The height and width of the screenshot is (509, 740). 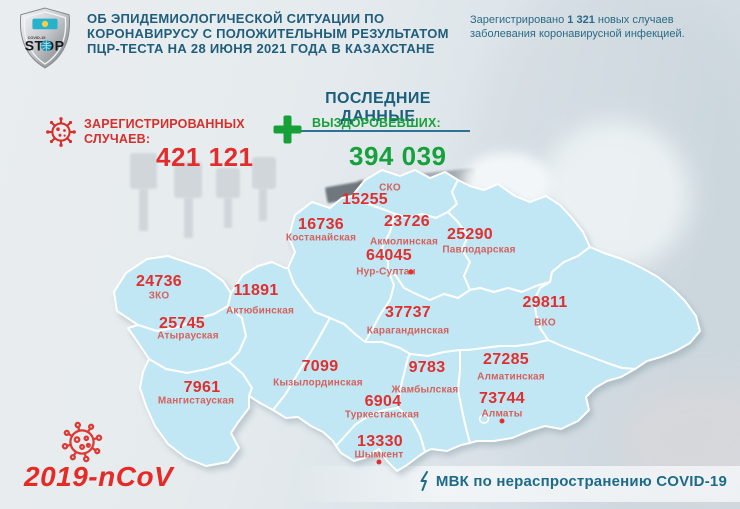 What do you see at coordinates (424, 481) in the screenshot?
I see `lightning-icon` at bounding box center [424, 481].